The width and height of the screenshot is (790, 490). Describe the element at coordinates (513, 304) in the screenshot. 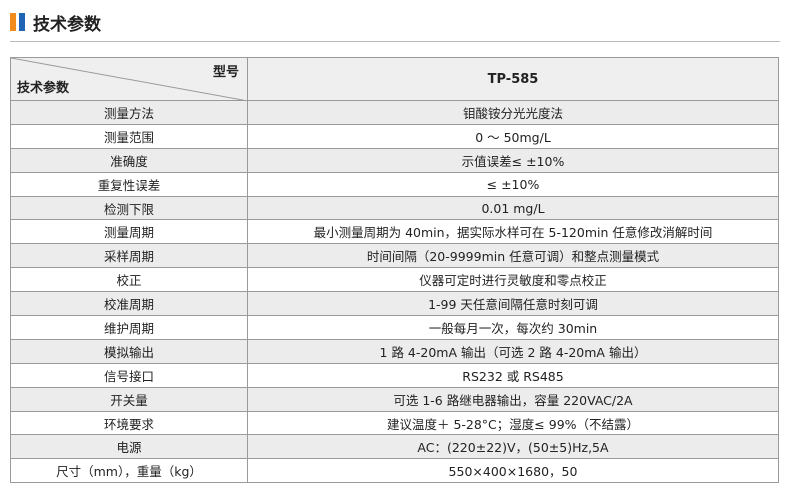

I see `spec-value: 1-99 天任意间隔任意时刻可调` at that location.